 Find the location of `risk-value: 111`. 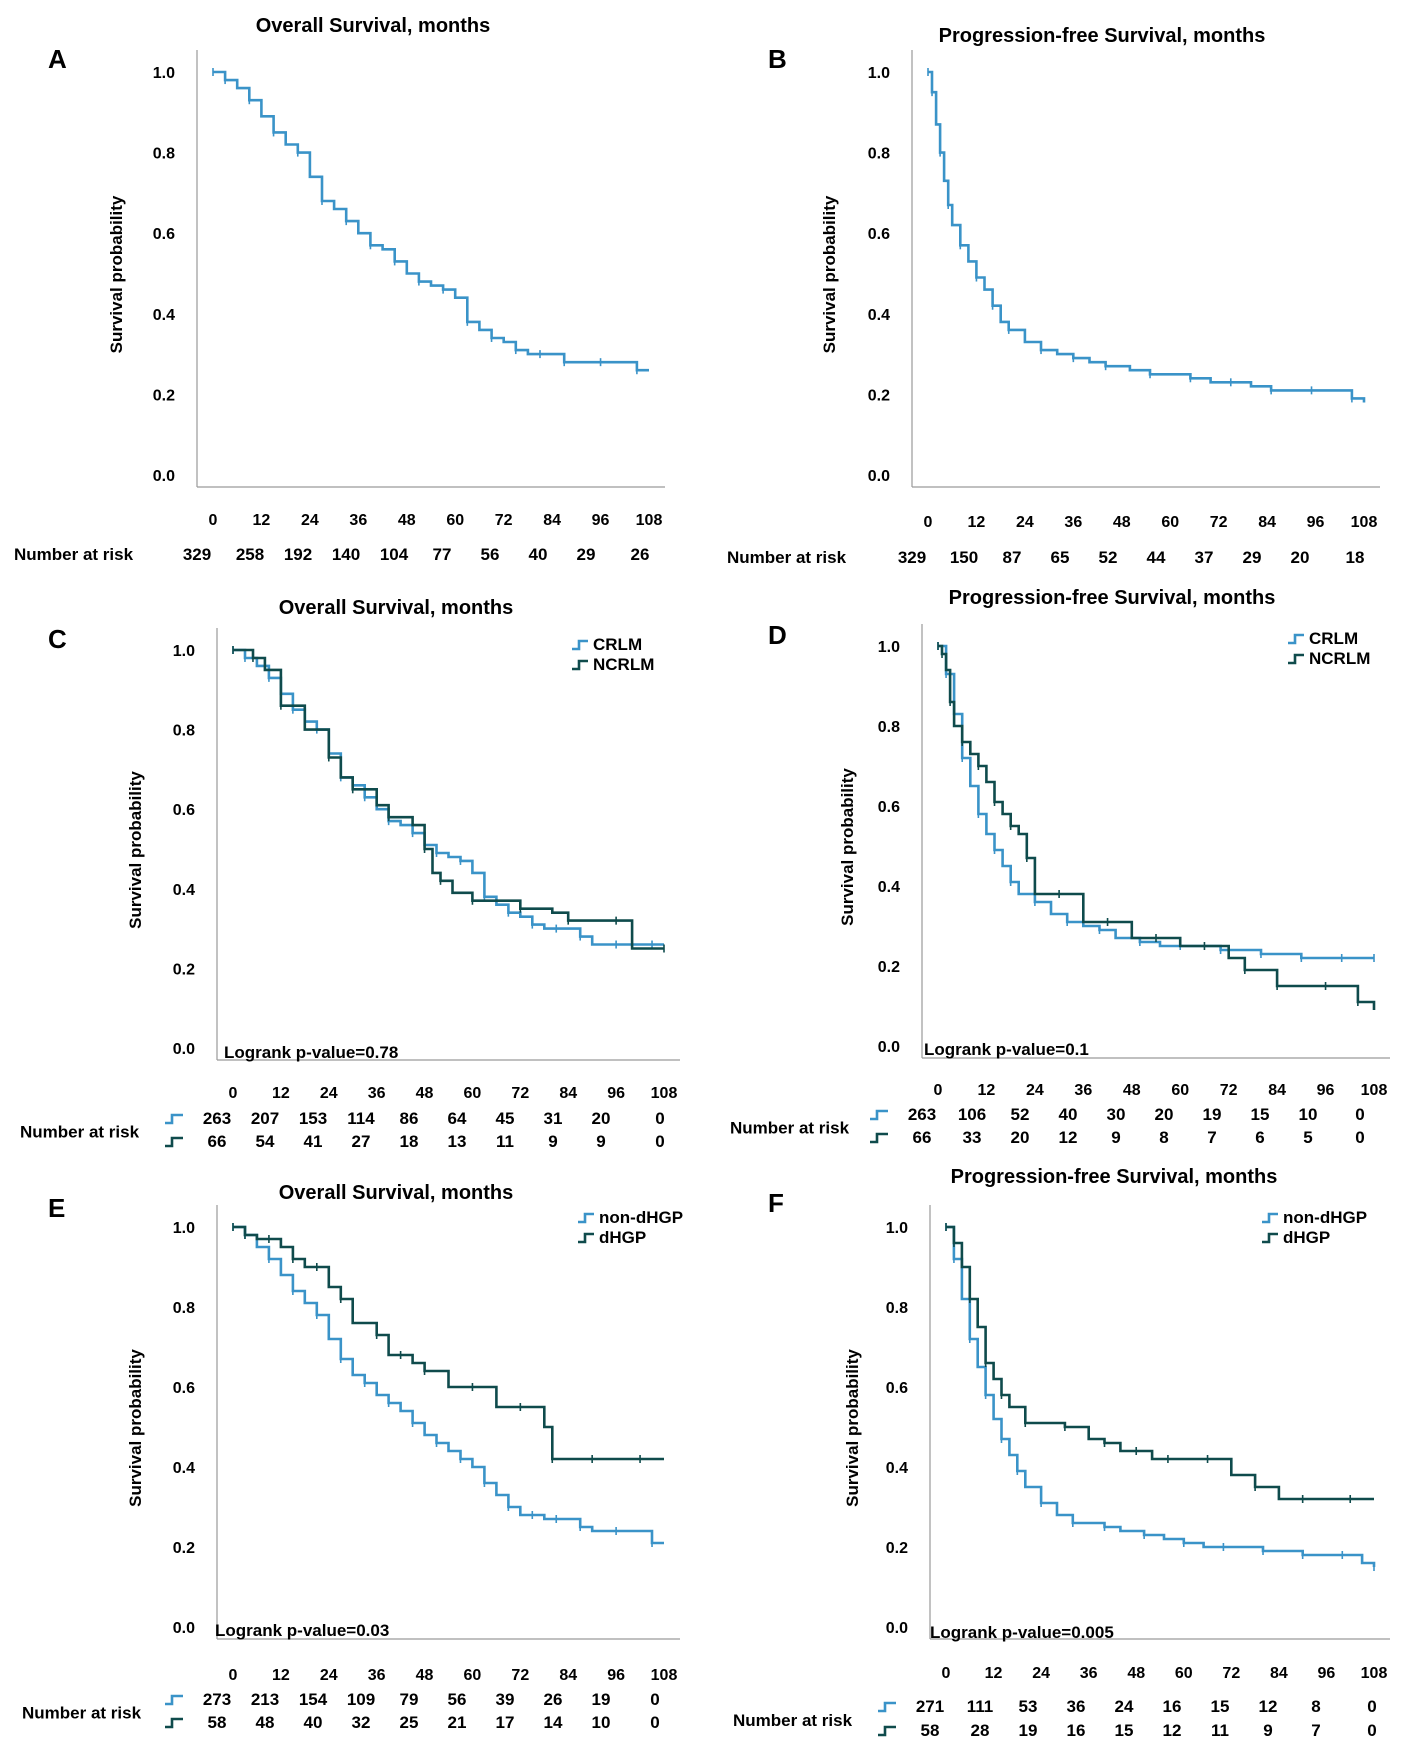

risk-value: 111 is located at coordinates (980, 1706).